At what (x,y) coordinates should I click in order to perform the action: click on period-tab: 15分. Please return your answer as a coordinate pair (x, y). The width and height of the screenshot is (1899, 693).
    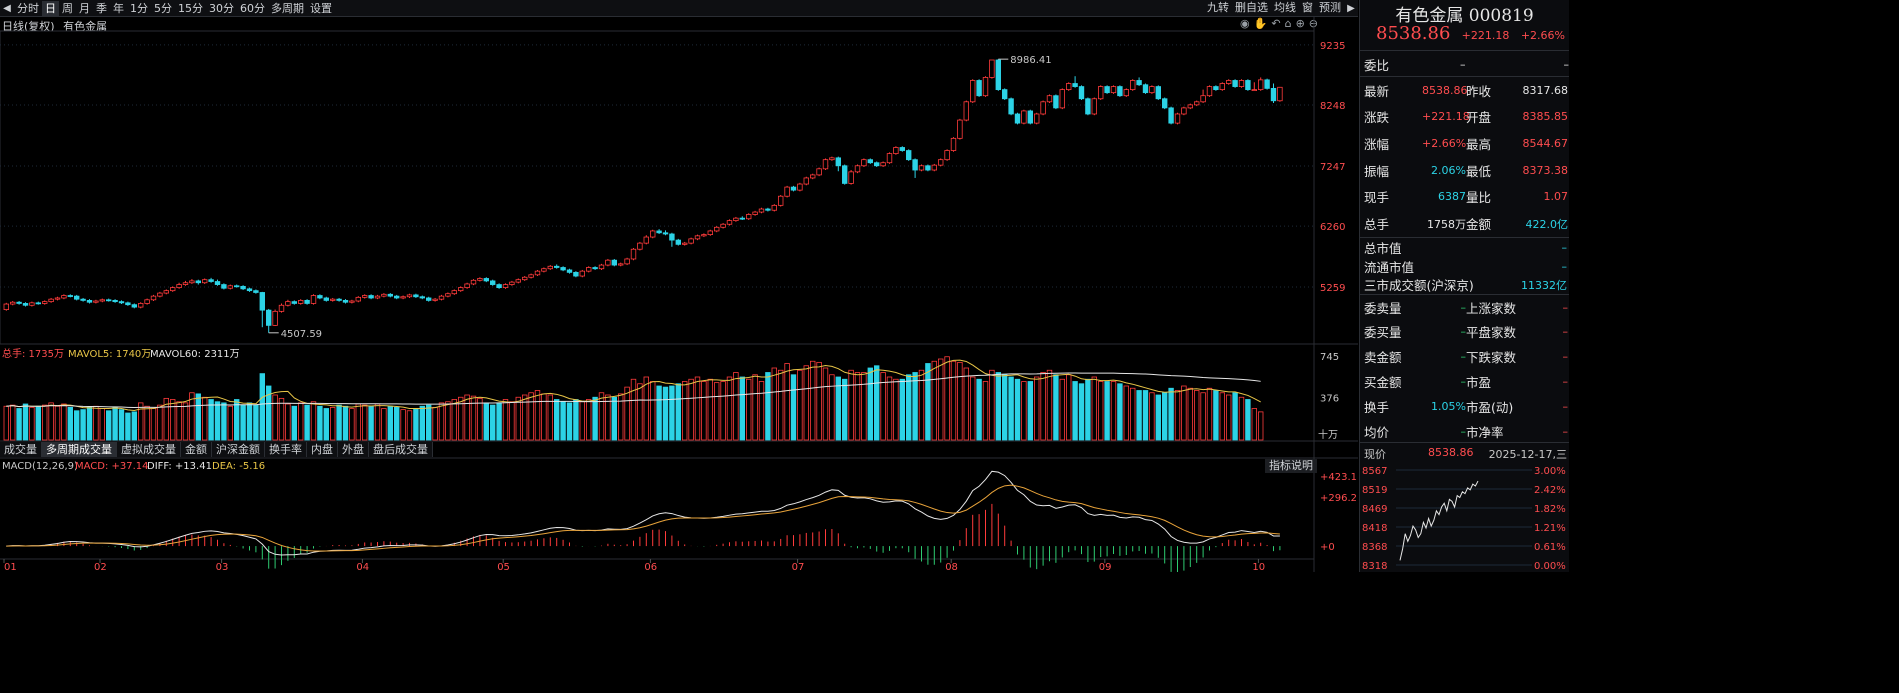
    Looking at the image, I should click on (190, 8).